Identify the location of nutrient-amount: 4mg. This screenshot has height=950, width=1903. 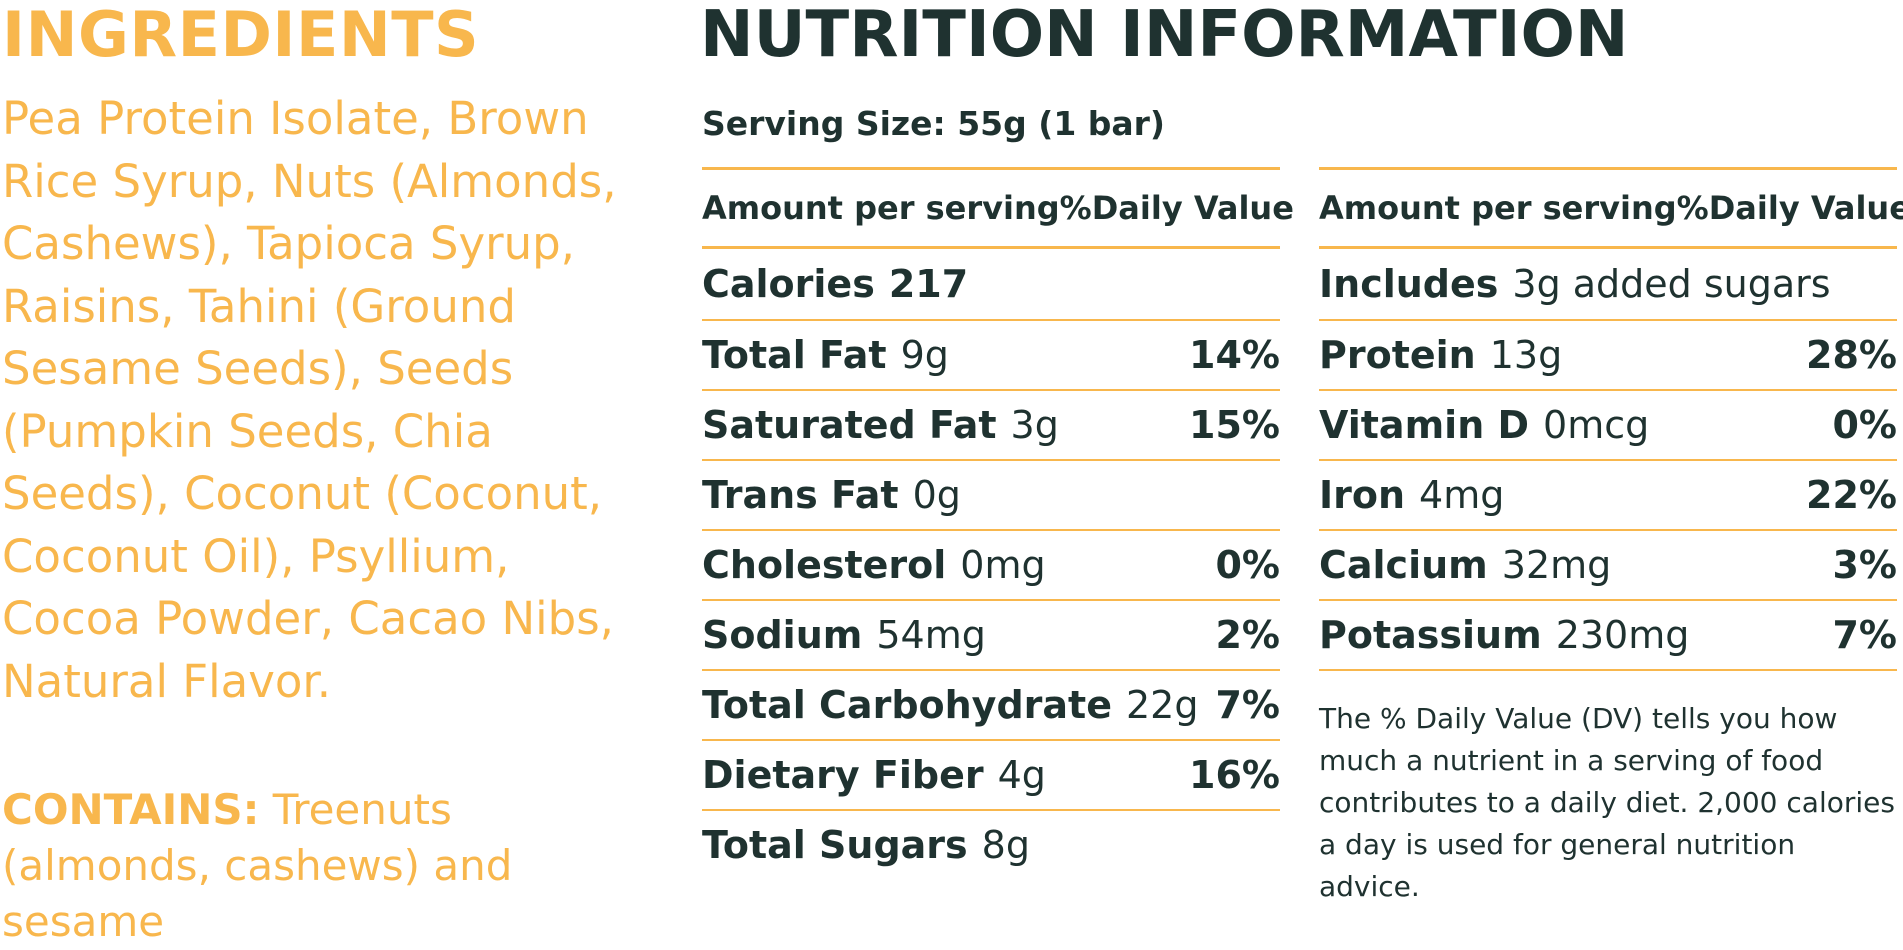
(1462, 495).